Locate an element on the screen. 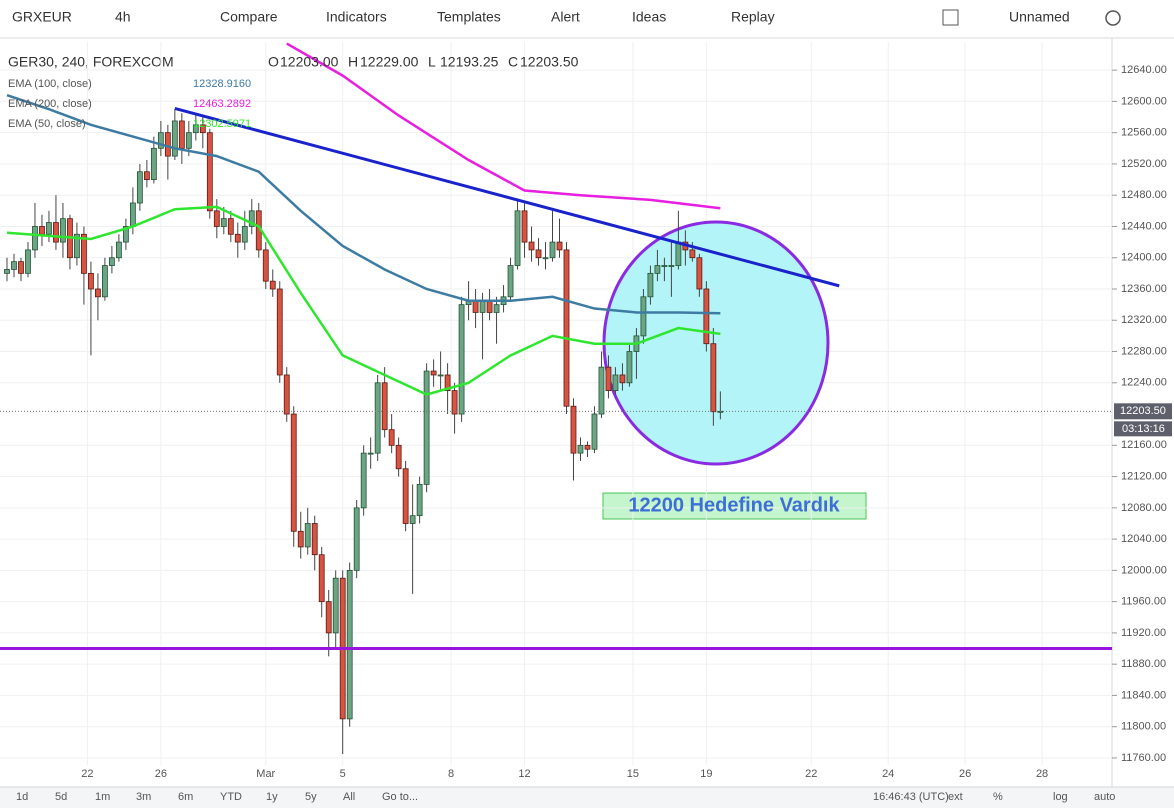 The image size is (1174, 808). scale-option: auto is located at coordinates (1104, 797).